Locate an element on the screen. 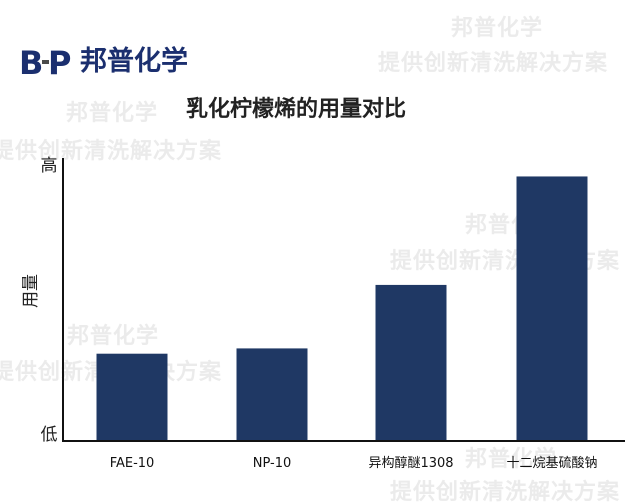 Image resolution: width=642 pixels, height=502 pixels. bp-logo-mark-icon: B P is located at coordinates (45, 62).